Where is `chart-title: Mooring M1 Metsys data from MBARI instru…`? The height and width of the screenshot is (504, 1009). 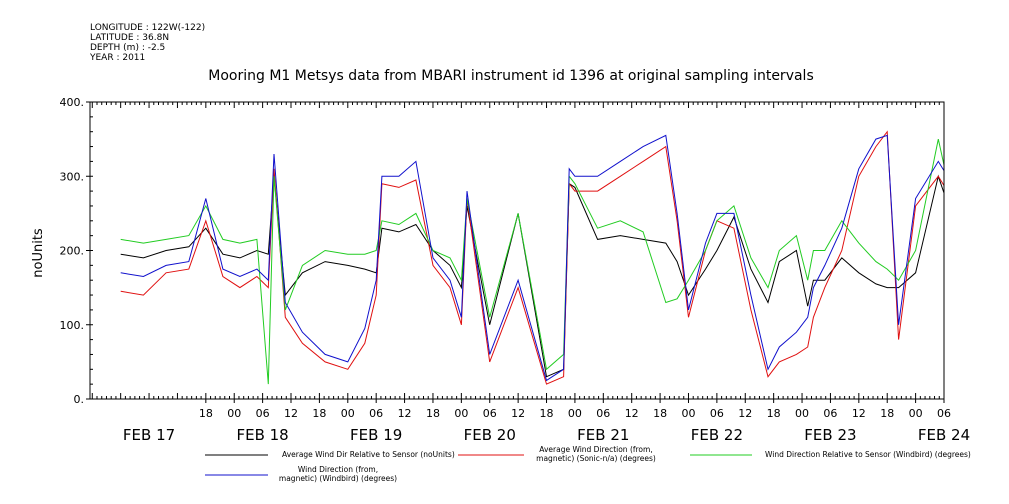 chart-title: Mooring M1 Metsys data from MBARI instru… is located at coordinates (511, 76).